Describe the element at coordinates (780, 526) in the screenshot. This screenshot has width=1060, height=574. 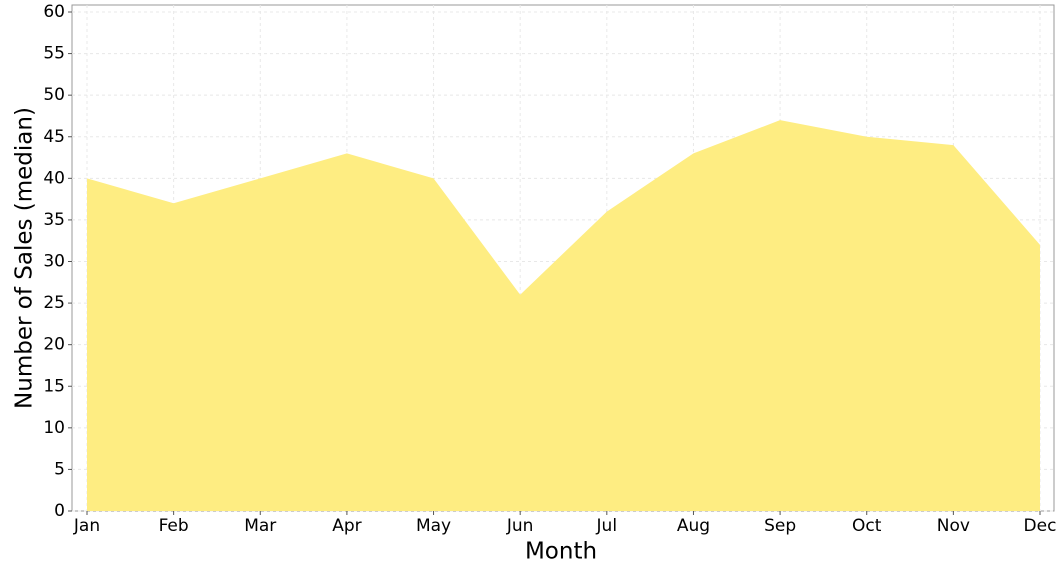
I see `x-tick-label: Sep` at that location.